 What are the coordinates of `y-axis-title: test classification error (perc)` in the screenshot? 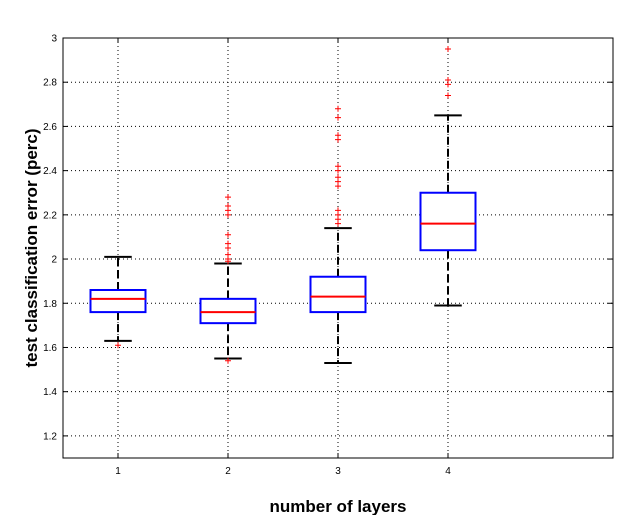 It's located at (31, 247).